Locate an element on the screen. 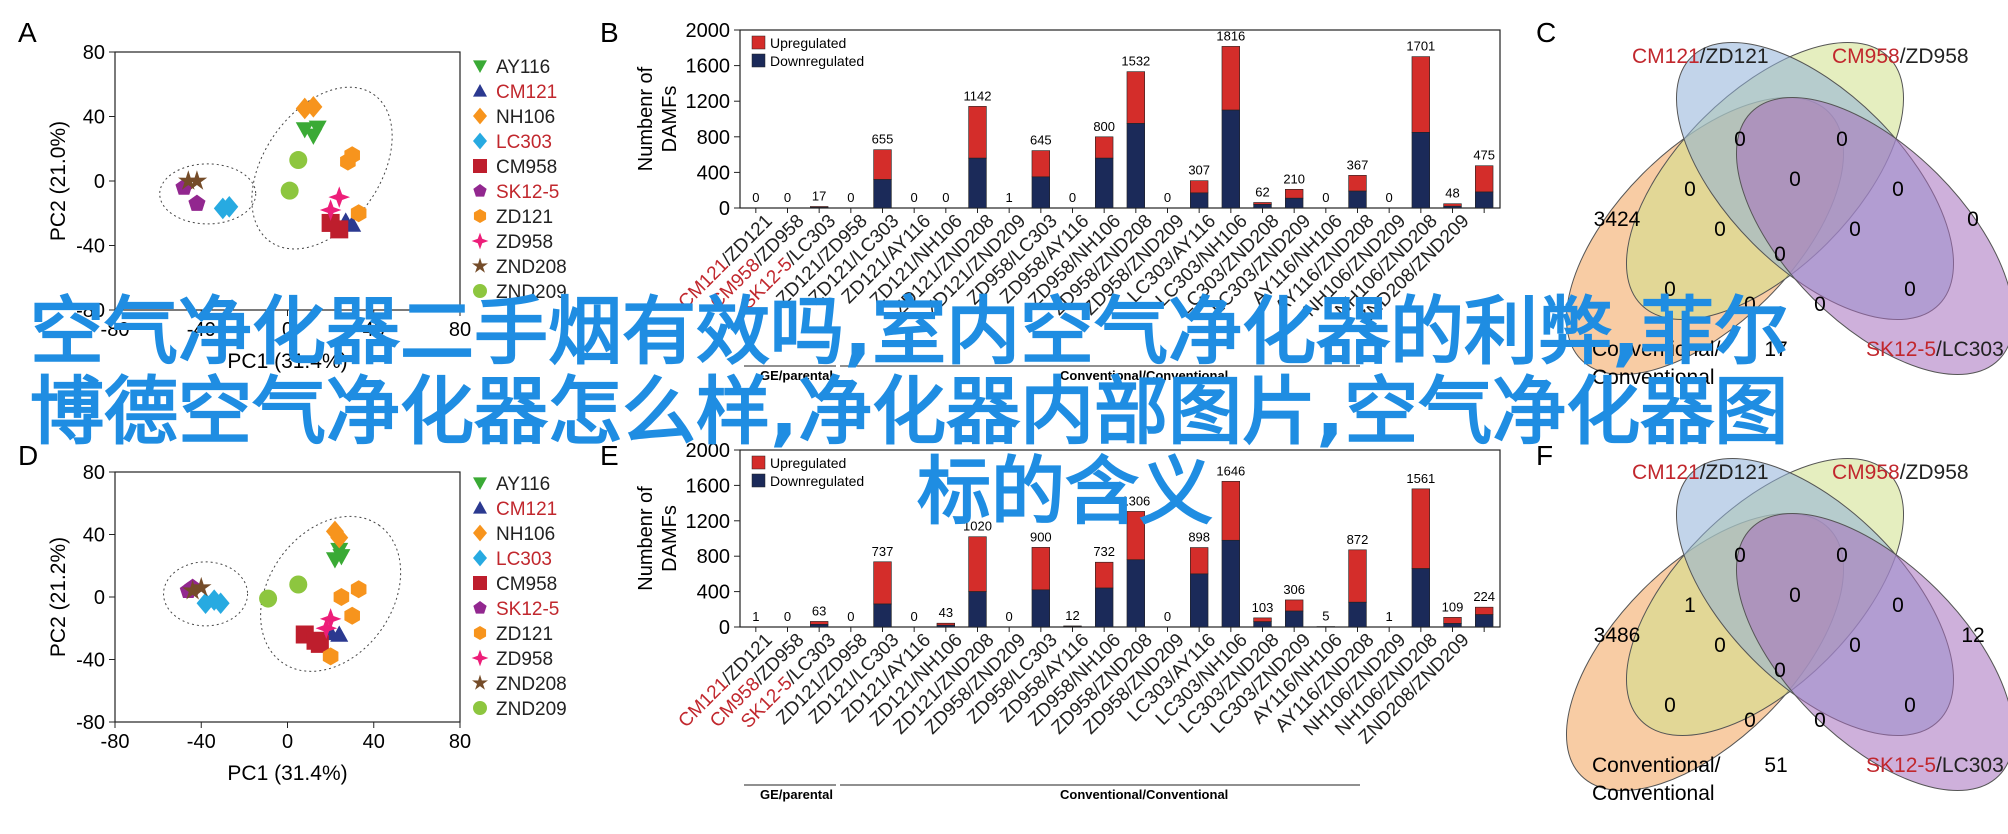  legend-marker-cm121 is located at coordinates (480, 507).